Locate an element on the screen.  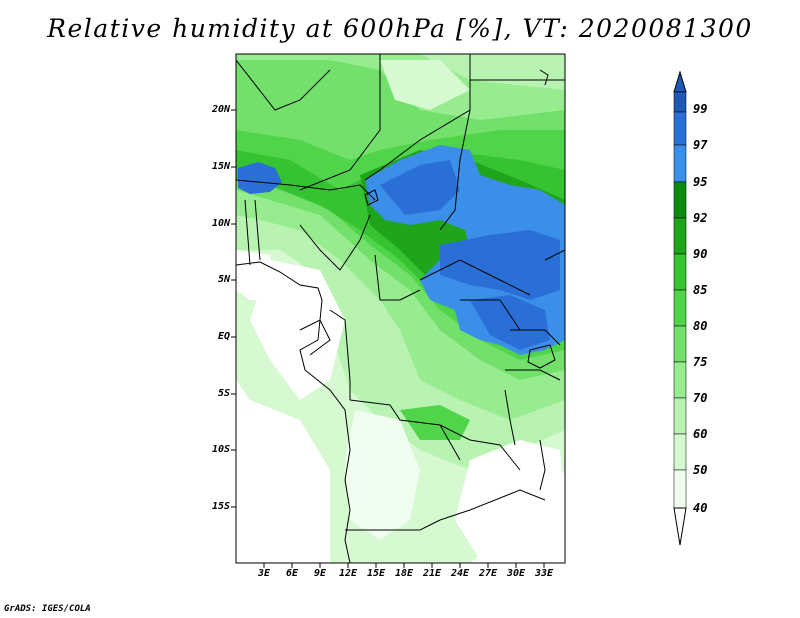
border-mali-niger is located at coordinates (283, 85).